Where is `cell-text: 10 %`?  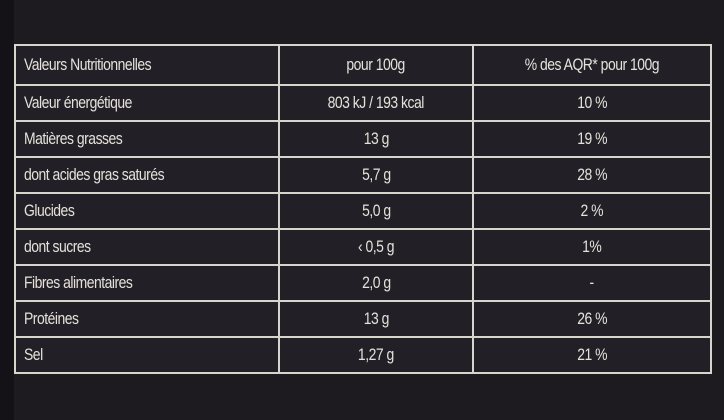 cell-text: 10 % is located at coordinates (592, 102).